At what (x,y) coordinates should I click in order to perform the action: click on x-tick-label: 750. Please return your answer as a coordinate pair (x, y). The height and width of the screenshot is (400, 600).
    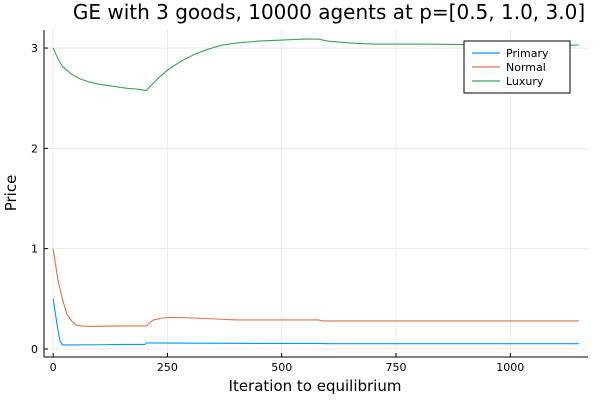
    Looking at the image, I should click on (396, 367).